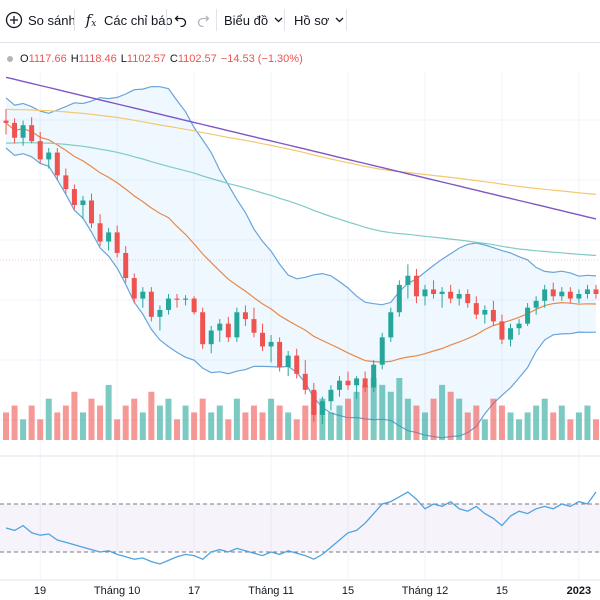  What do you see at coordinates (10, 59) in the screenshot?
I see `collapse-dot-icon` at bounding box center [10, 59].